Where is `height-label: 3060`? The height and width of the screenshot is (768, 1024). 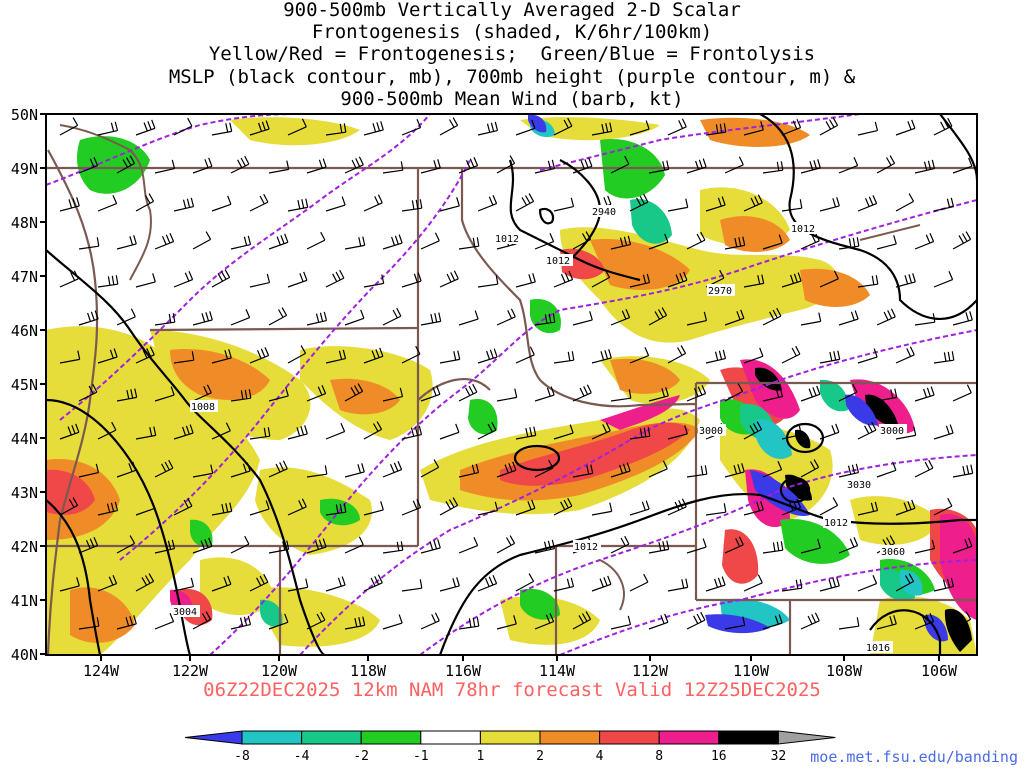 height-label: 3060 is located at coordinates (893, 552).